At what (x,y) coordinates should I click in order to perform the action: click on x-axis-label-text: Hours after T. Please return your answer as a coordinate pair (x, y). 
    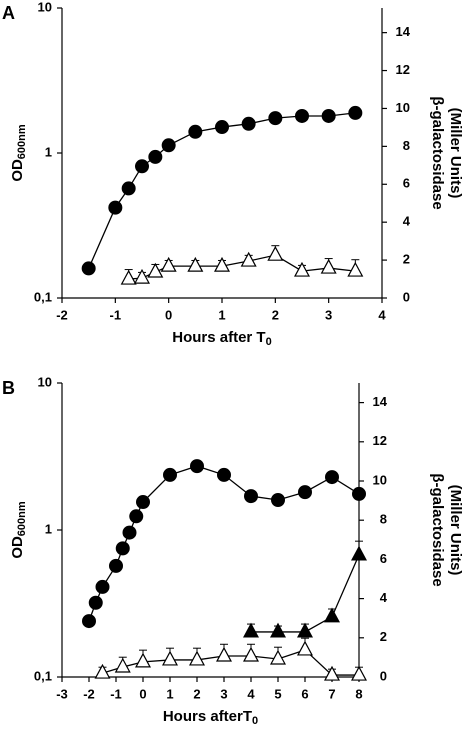
    Looking at the image, I should click on (218, 337).